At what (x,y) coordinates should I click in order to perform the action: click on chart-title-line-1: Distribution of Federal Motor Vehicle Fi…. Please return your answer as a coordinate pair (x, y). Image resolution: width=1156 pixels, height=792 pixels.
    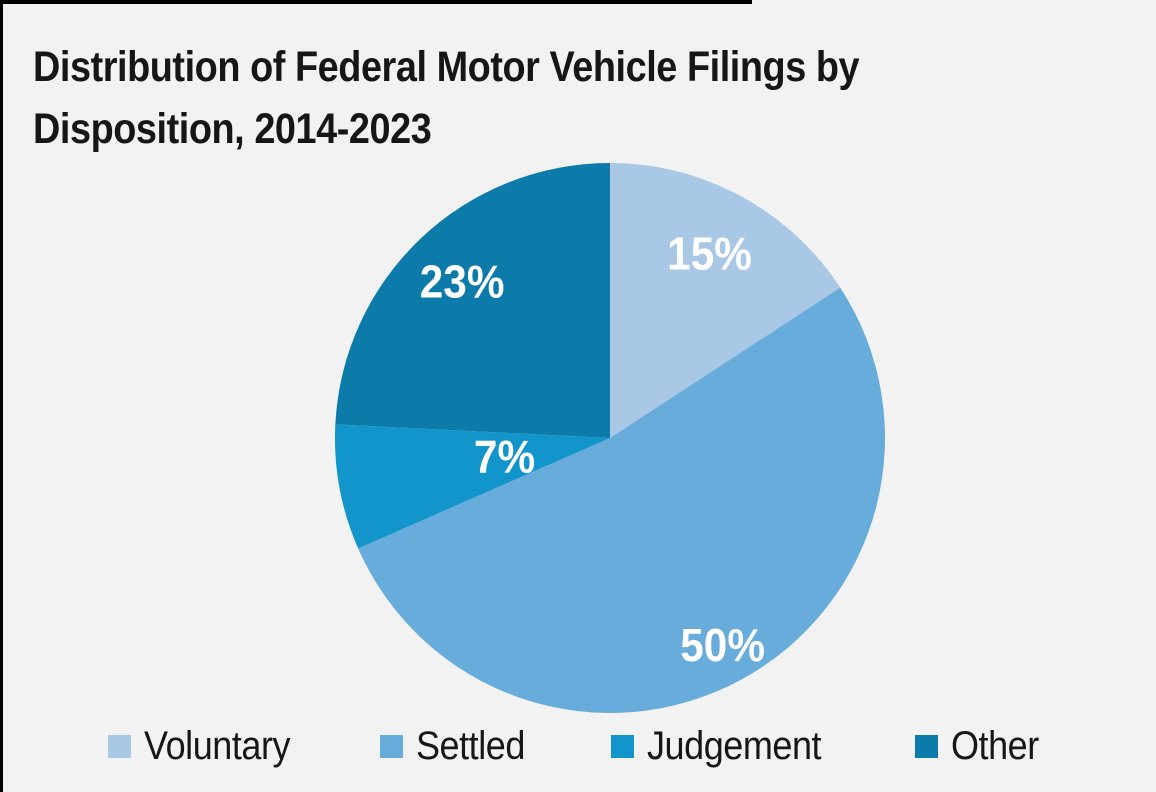
    Looking at the image, I should click on (446, 67).